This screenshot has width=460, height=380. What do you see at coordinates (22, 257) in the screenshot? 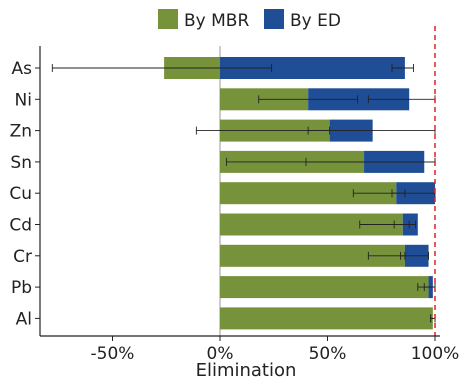
I see `y-tick-label-Cr: Cr` at bounding box center [22, 257].